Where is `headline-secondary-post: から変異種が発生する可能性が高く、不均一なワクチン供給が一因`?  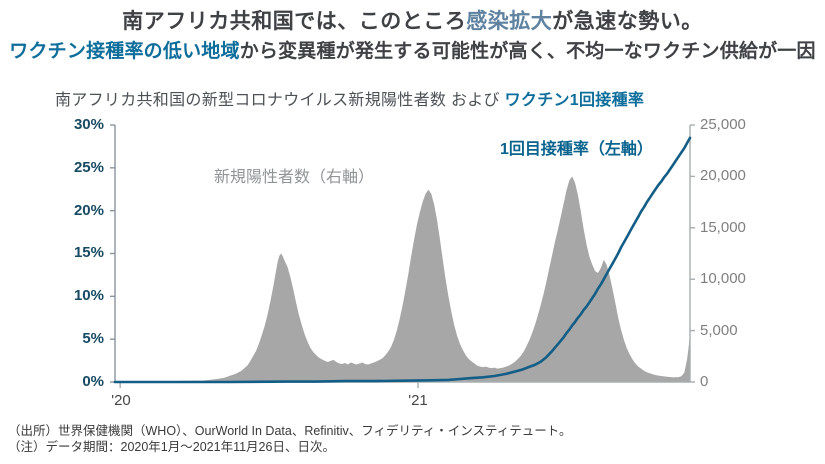
headline-secondary-post: から変異種が発生する可能性が高く、不均一なワクチン供給が一因 is located at coordinates (527, 51).